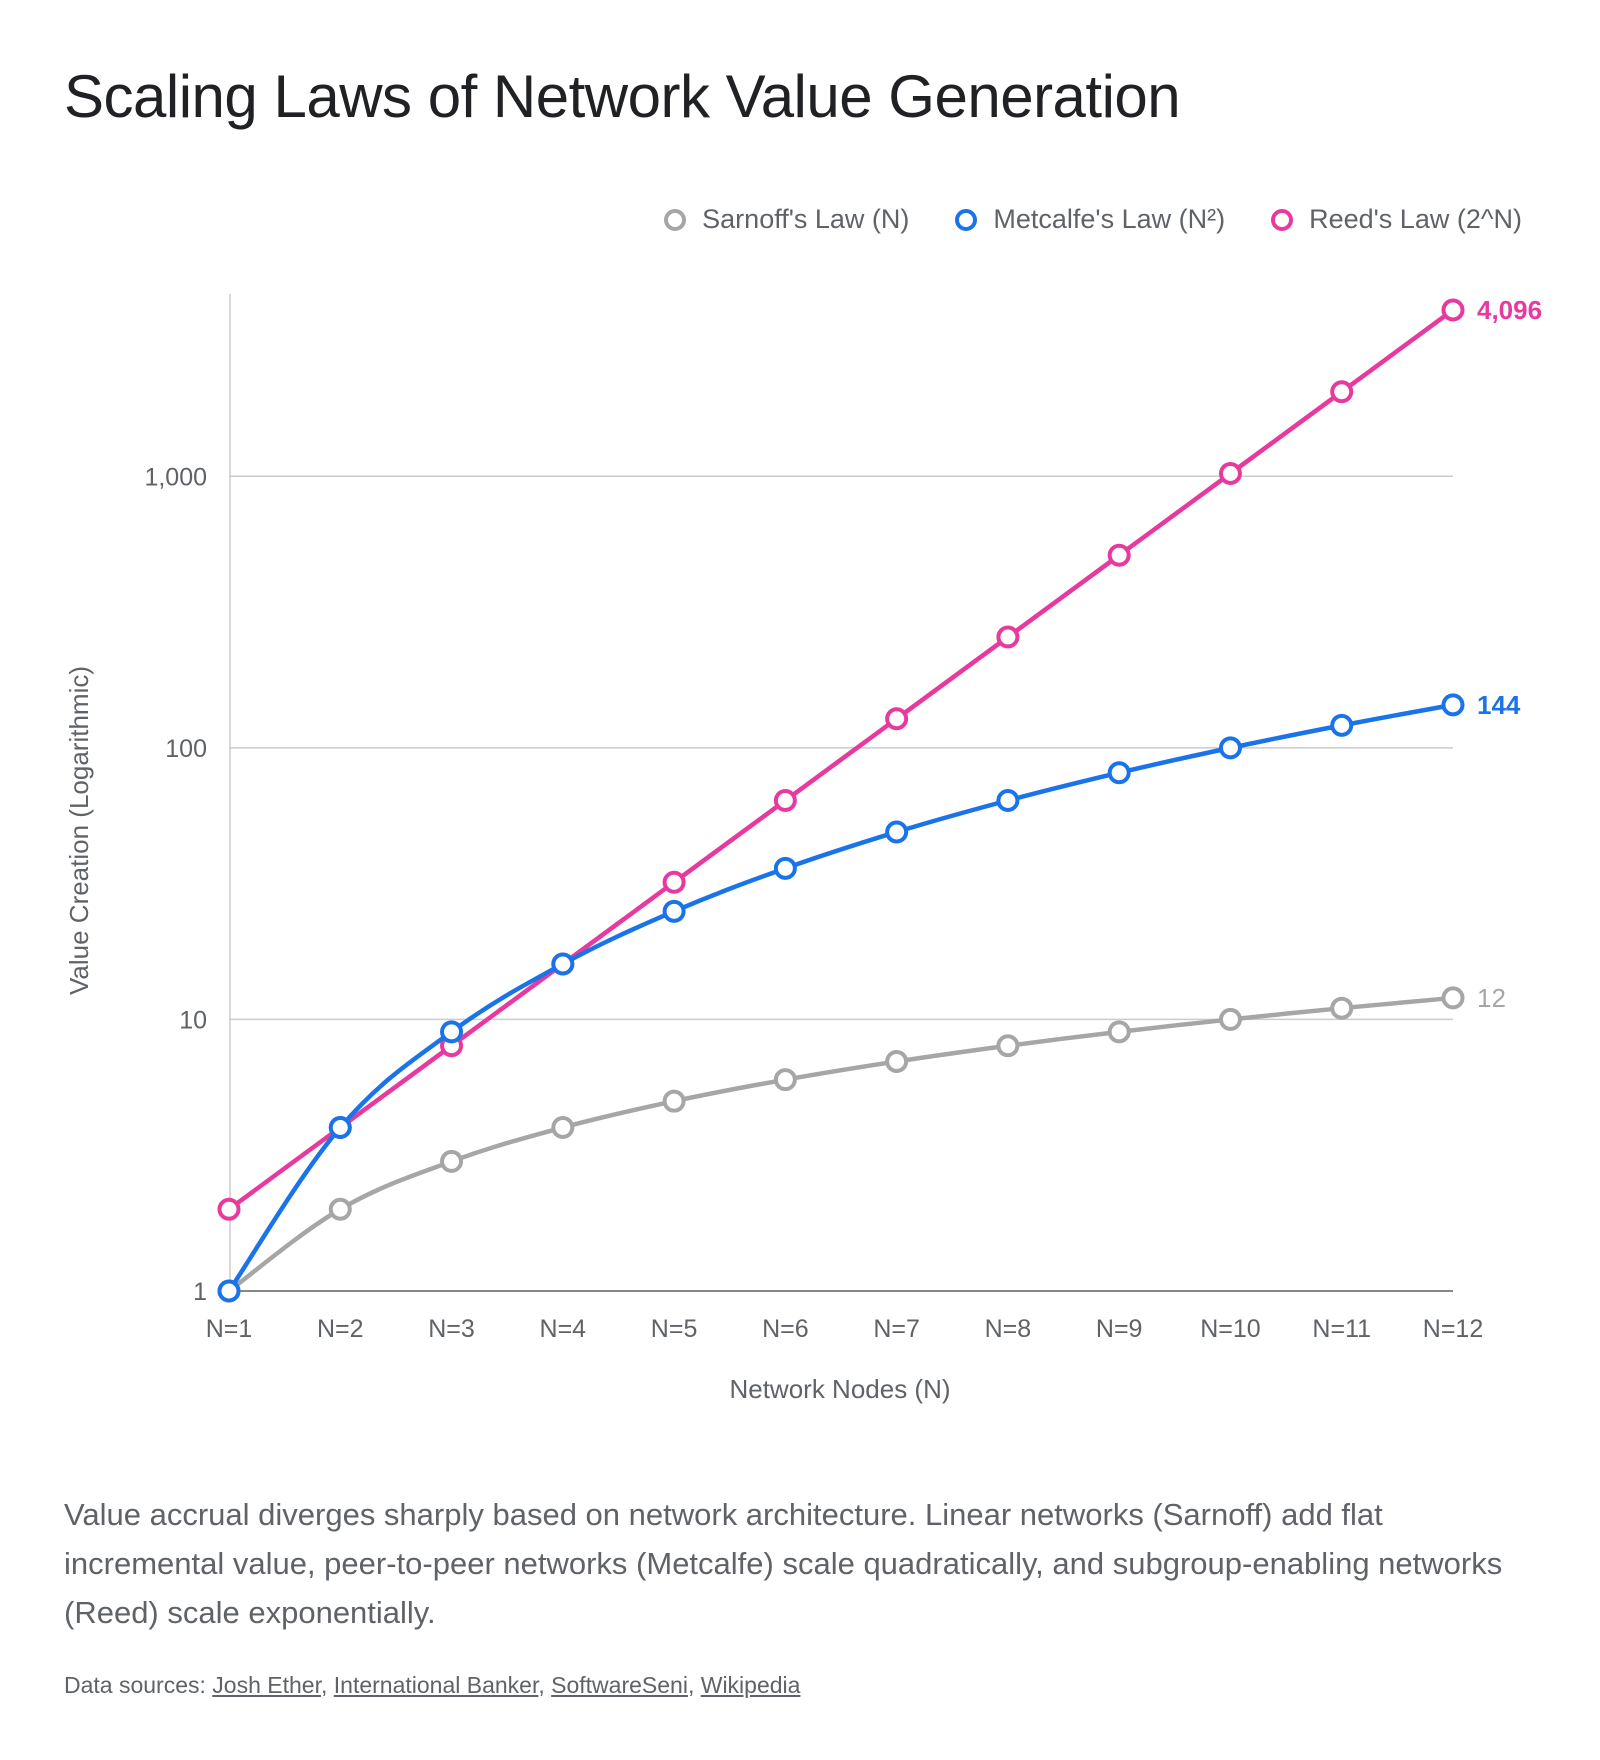 This screenshot has width=1600, height=1760. What do you see at coordinates (79, 830) in the screenshot?
I see `y-axis-title: Value Creation (Logarithmic)` at bounding box center [79, 830].